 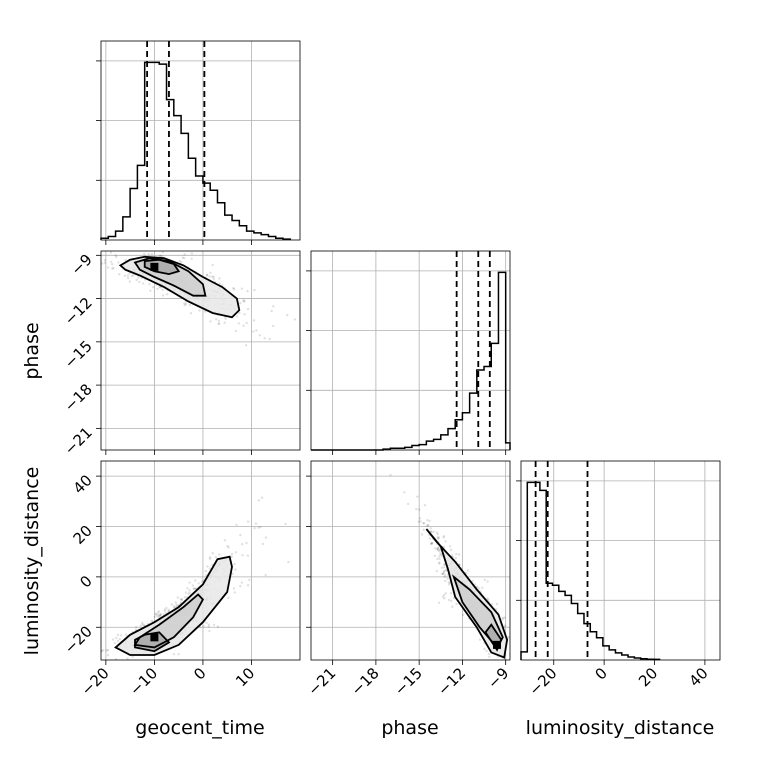 I want to click on grid-panel, so click(x=200, y=560).